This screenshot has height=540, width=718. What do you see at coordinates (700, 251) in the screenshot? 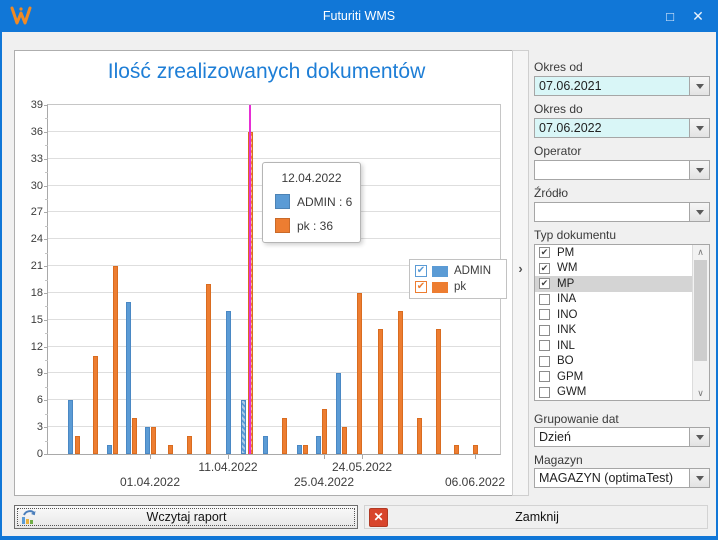
I see `scroll-up-icon: ∧` at bounding box center [700, 251].